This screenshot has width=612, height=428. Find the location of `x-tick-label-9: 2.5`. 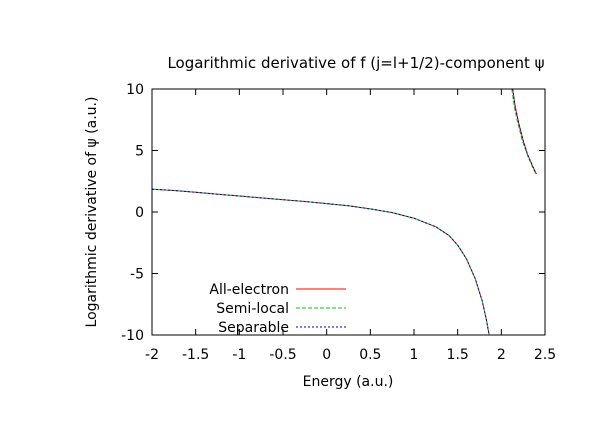

x-tick-label-9: 2.5 is located at coordinates (545, 355).